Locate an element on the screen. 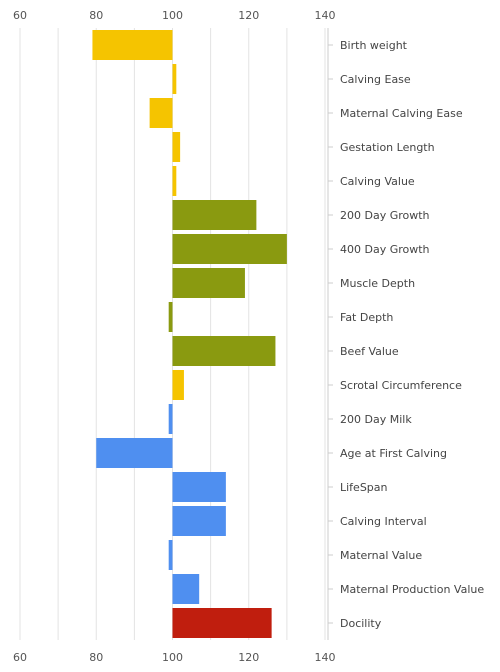 This screenshot has height=672, width=500. category-label: Maternal Value is located at coordinates (381, 555).